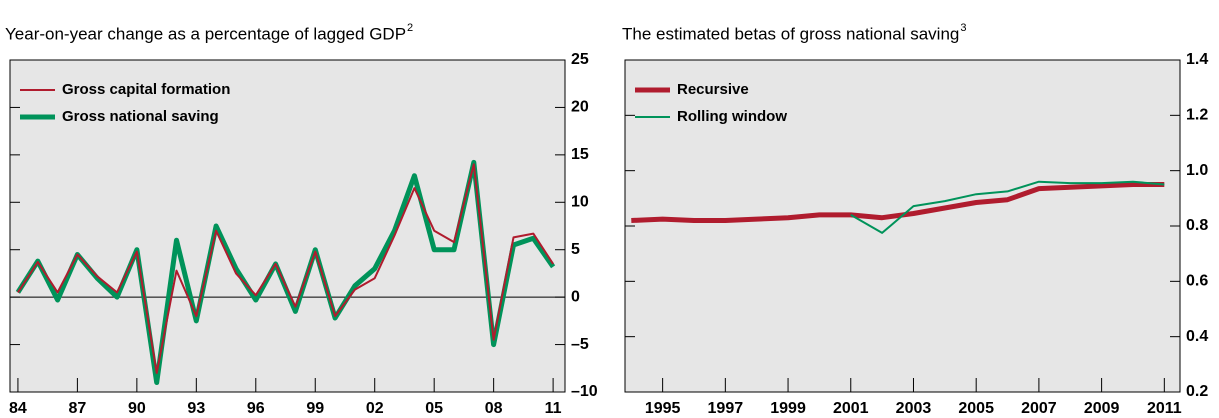  I want to click on x-tick-label: 2007, so click(1039, 408).